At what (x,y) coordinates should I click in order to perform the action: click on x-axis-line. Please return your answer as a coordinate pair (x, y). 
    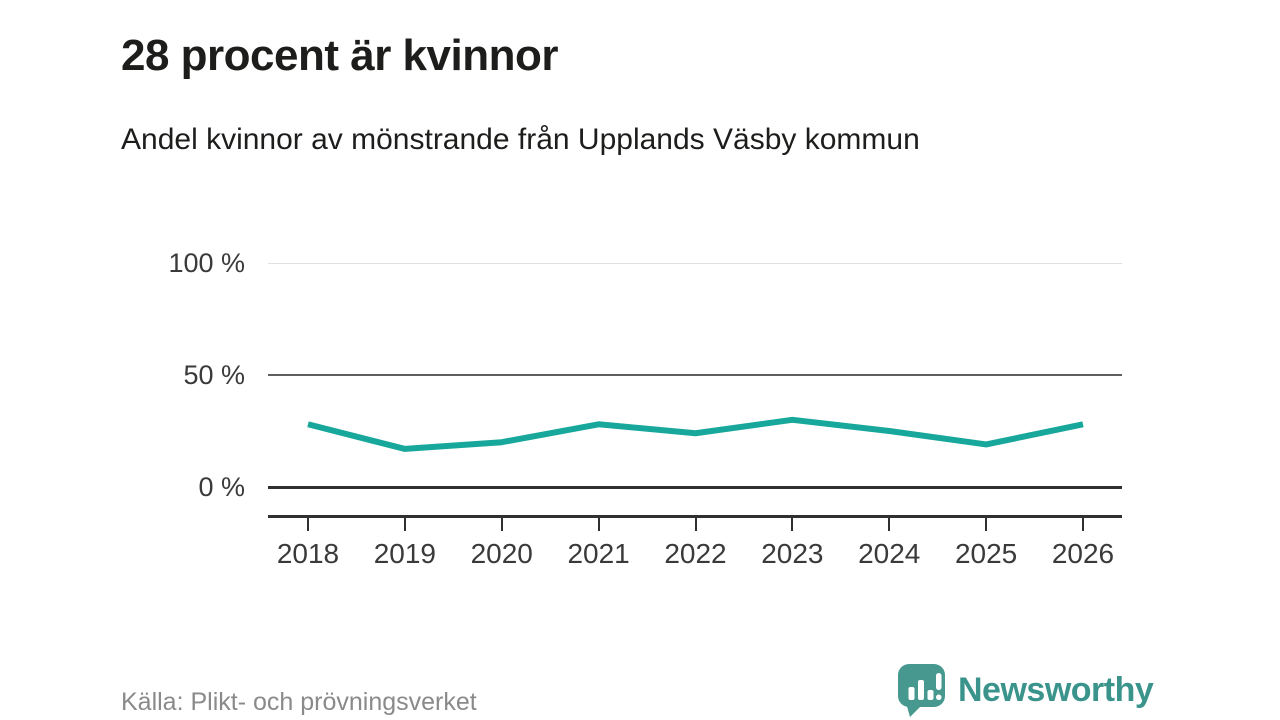
    Looking at the image, I should click on (695, 516).